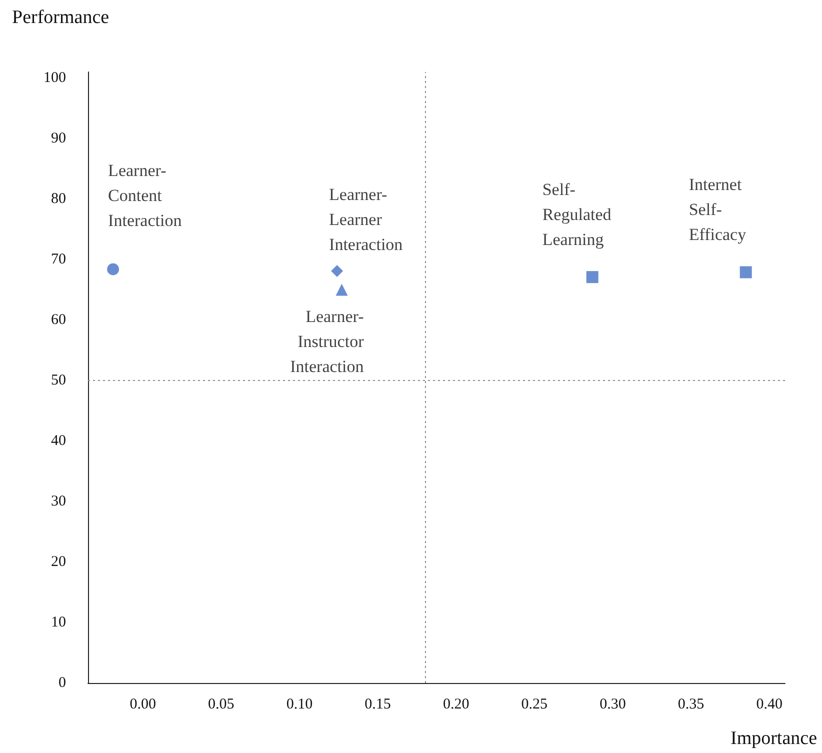 The width and height of the screenshot is (822, 753). Describe the element at coordinates (58, 260) in the screenshot. I see `y-tick-label: 70` at that location.